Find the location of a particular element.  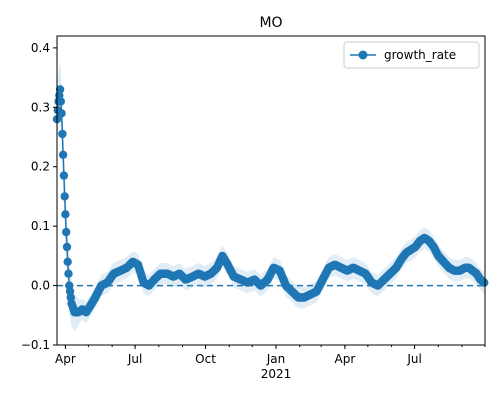

legend: growth_rate is located at coordinates (411, 55).